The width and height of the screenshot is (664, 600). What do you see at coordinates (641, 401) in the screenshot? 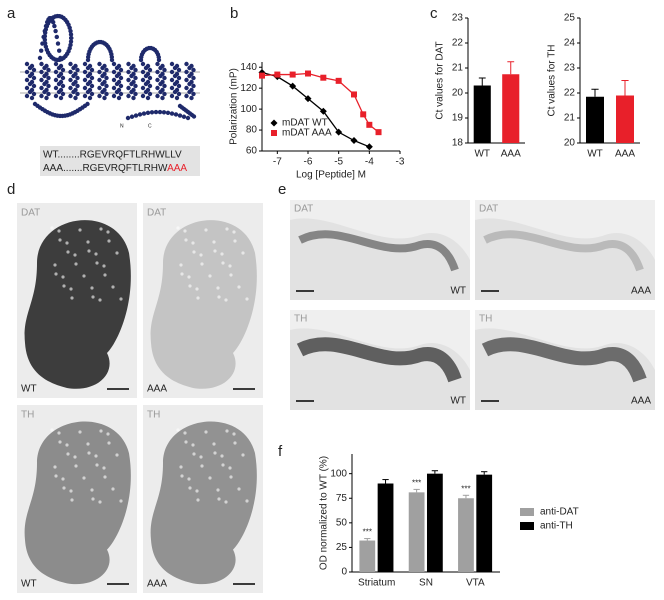
I see `genotype-label: AAA` at bounding box center [641, 401].